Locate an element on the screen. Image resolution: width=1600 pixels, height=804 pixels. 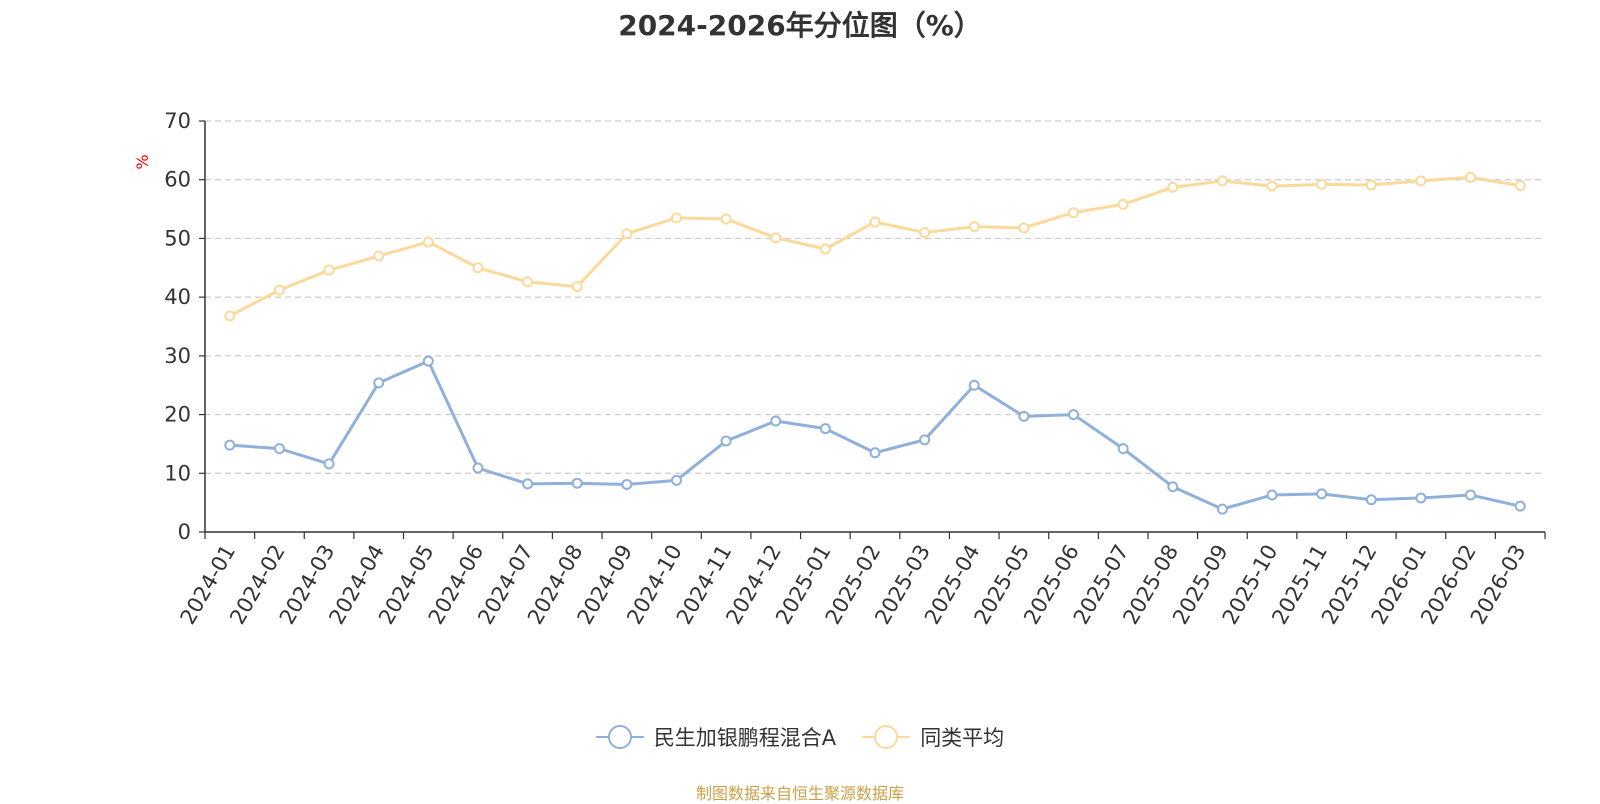
y-axis-label: % is located at coordinates (142, 161).